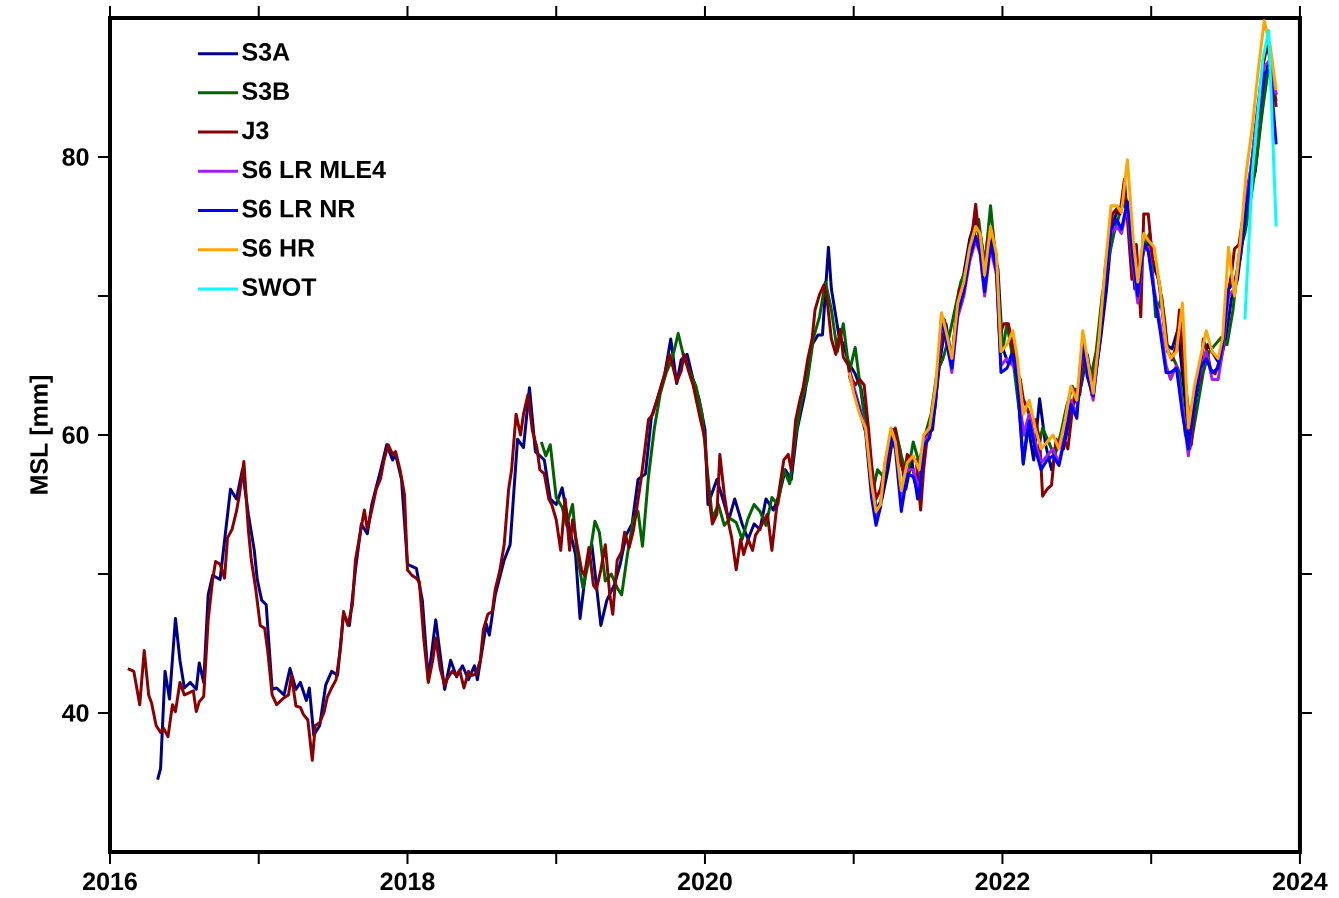 The image size is (1339, 898). Describe the element at coordinates (255, 130) in the screenshot. I see `legend-label: J3` at that location.